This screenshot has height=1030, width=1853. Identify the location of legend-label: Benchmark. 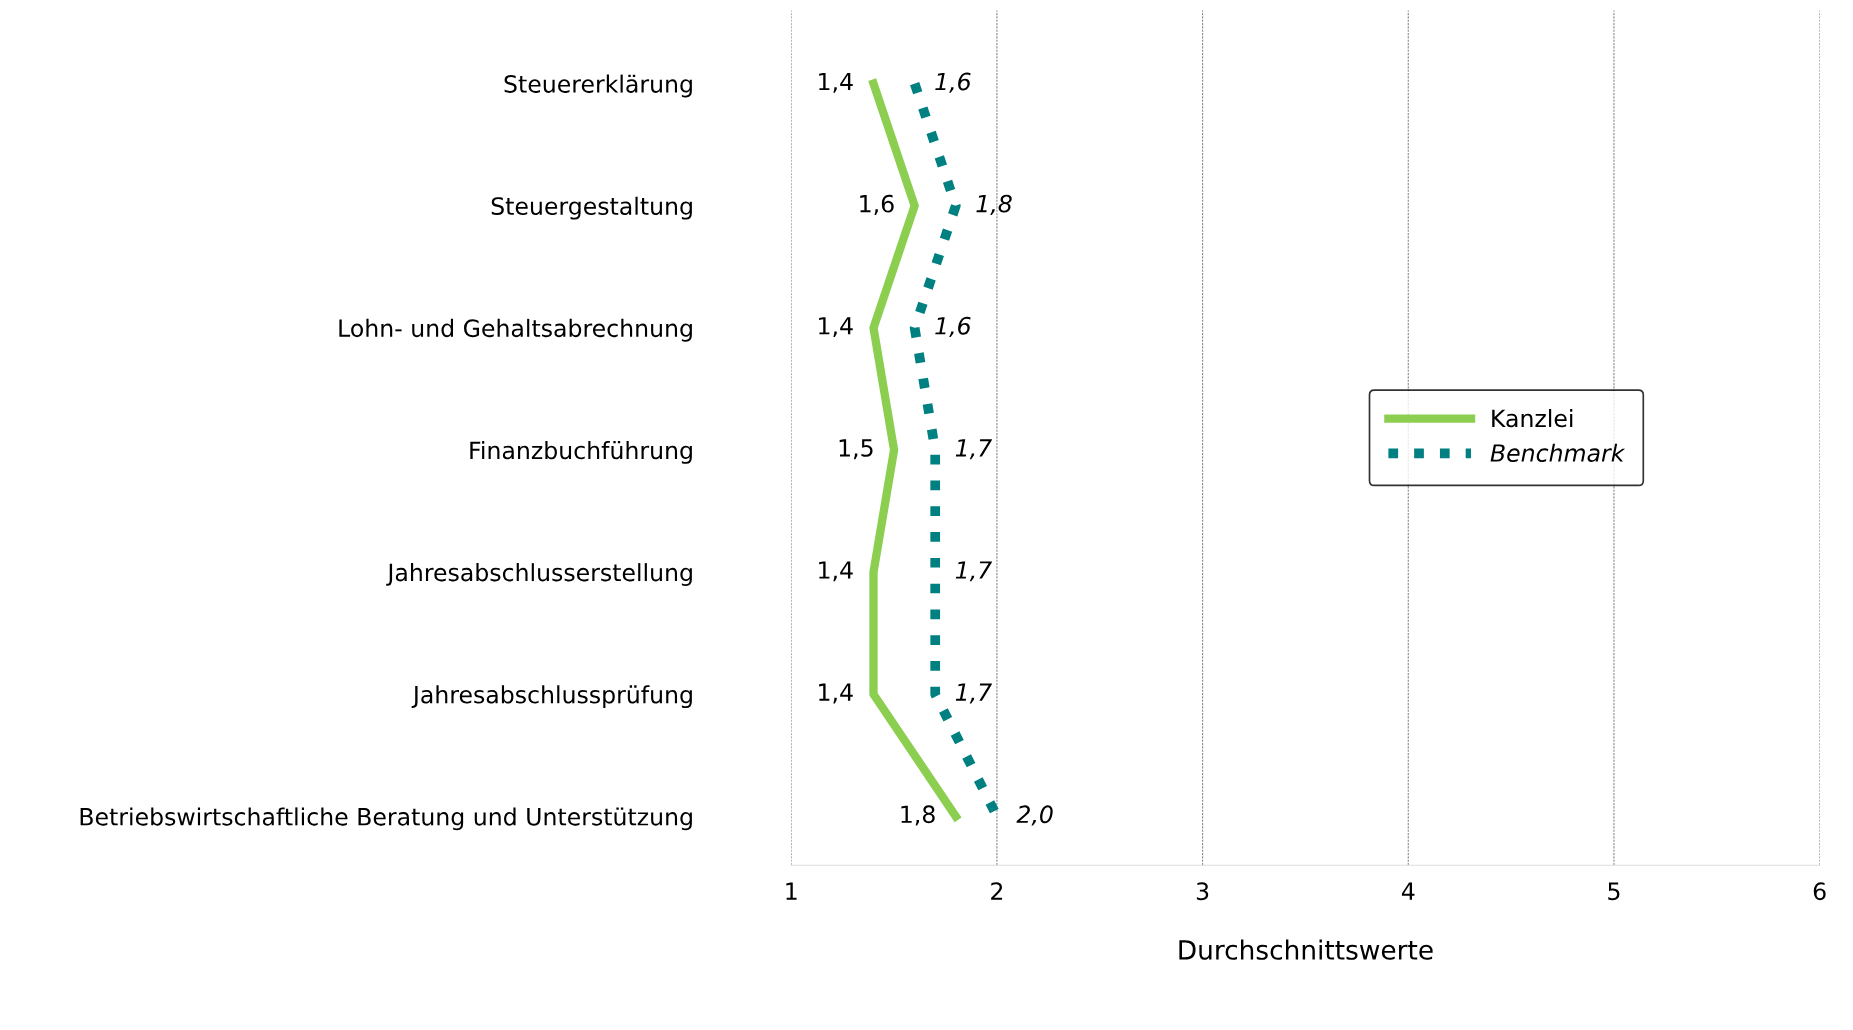
(1558, 452).